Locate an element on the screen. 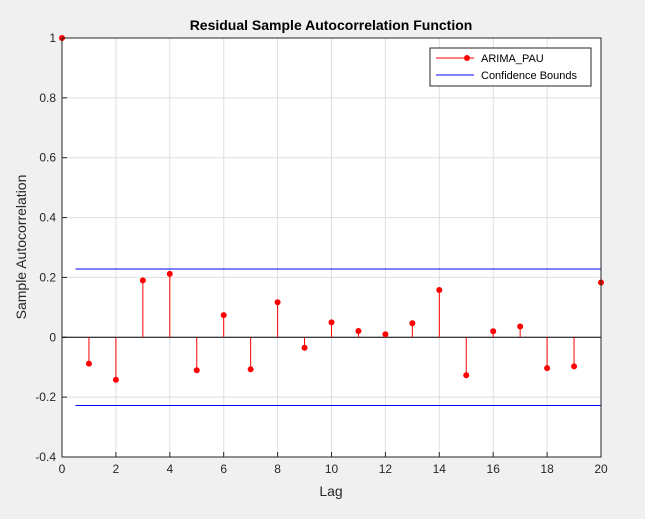 The width and height of the screenshot is (645, 519). y-tick-label: 0.2 is located at coordinates (47, 277).